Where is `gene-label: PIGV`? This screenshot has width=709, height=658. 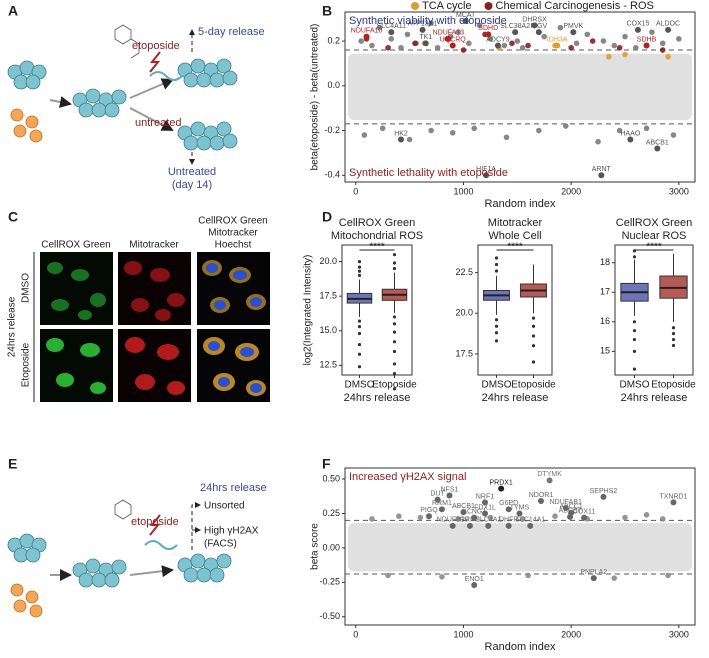 gene-label: PIGV is located at coordinates (538, 26).